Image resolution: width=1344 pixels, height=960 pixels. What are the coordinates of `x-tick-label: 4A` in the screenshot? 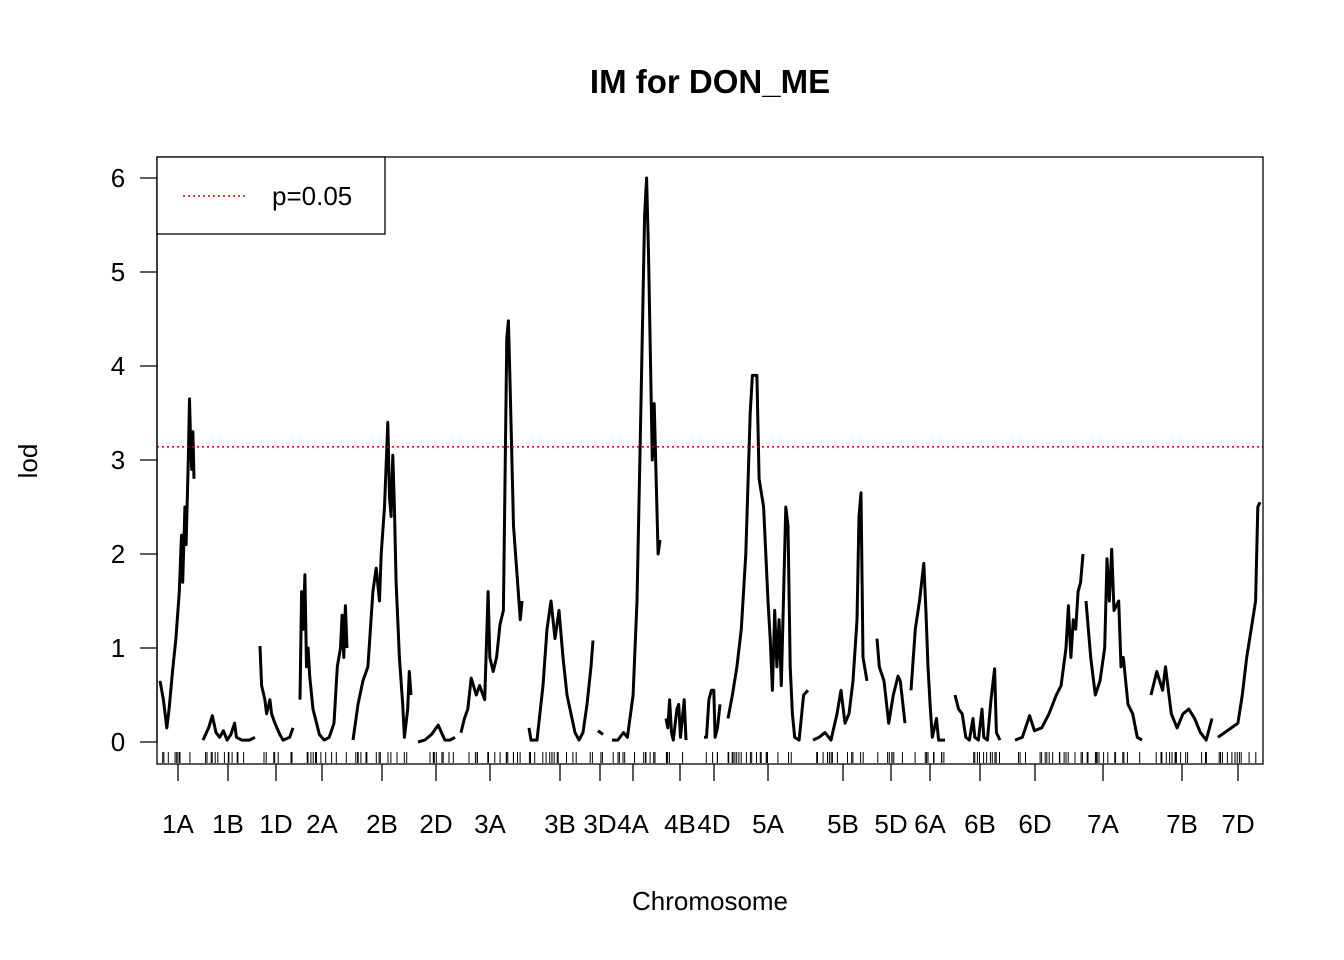 It's located at (633, 824).